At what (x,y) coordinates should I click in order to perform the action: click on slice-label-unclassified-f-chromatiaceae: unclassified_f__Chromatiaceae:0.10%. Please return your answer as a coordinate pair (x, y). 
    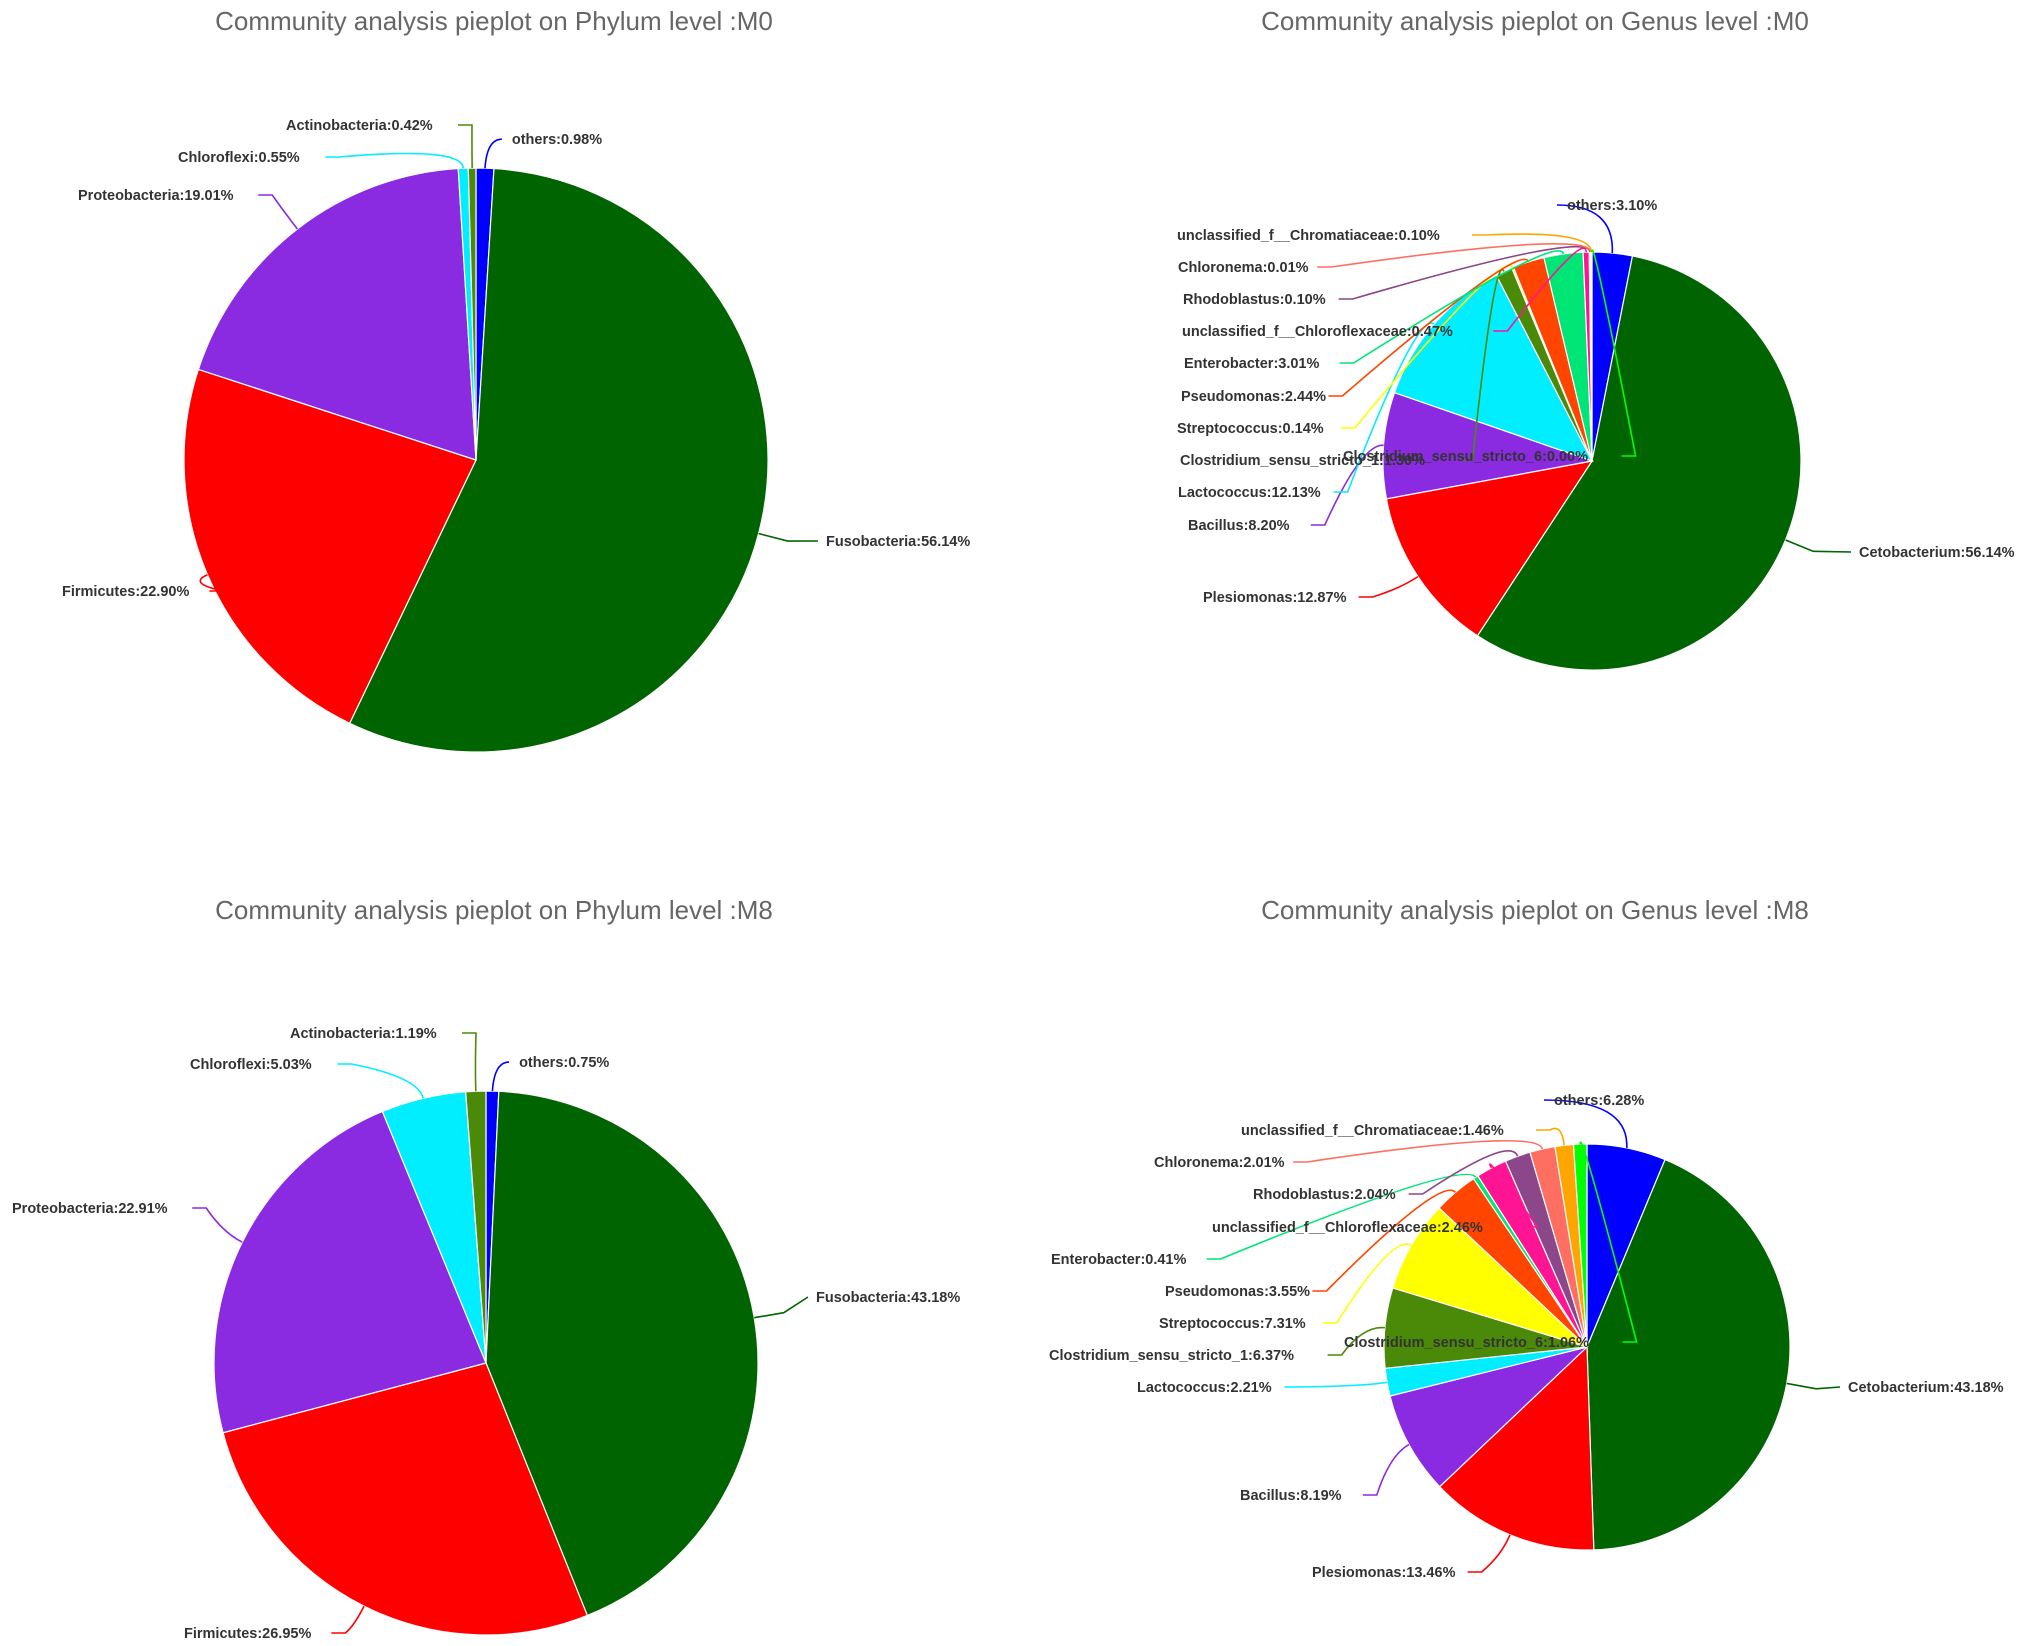
    Looking at the image, I should click on (1308, 236).